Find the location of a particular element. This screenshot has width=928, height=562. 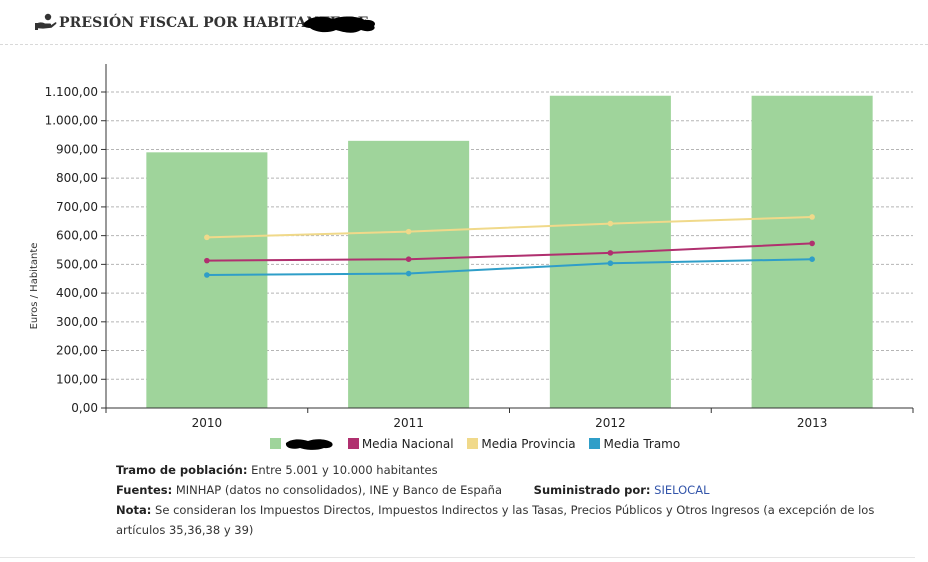

legend-label-media-tramo: Media Tramo is located at coordinates (642, 443).